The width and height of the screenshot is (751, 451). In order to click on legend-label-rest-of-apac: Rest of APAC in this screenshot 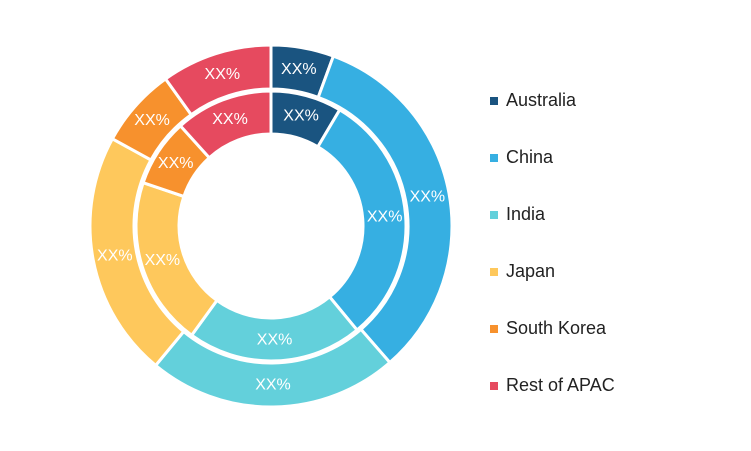, I will do `click(560, 385)`.